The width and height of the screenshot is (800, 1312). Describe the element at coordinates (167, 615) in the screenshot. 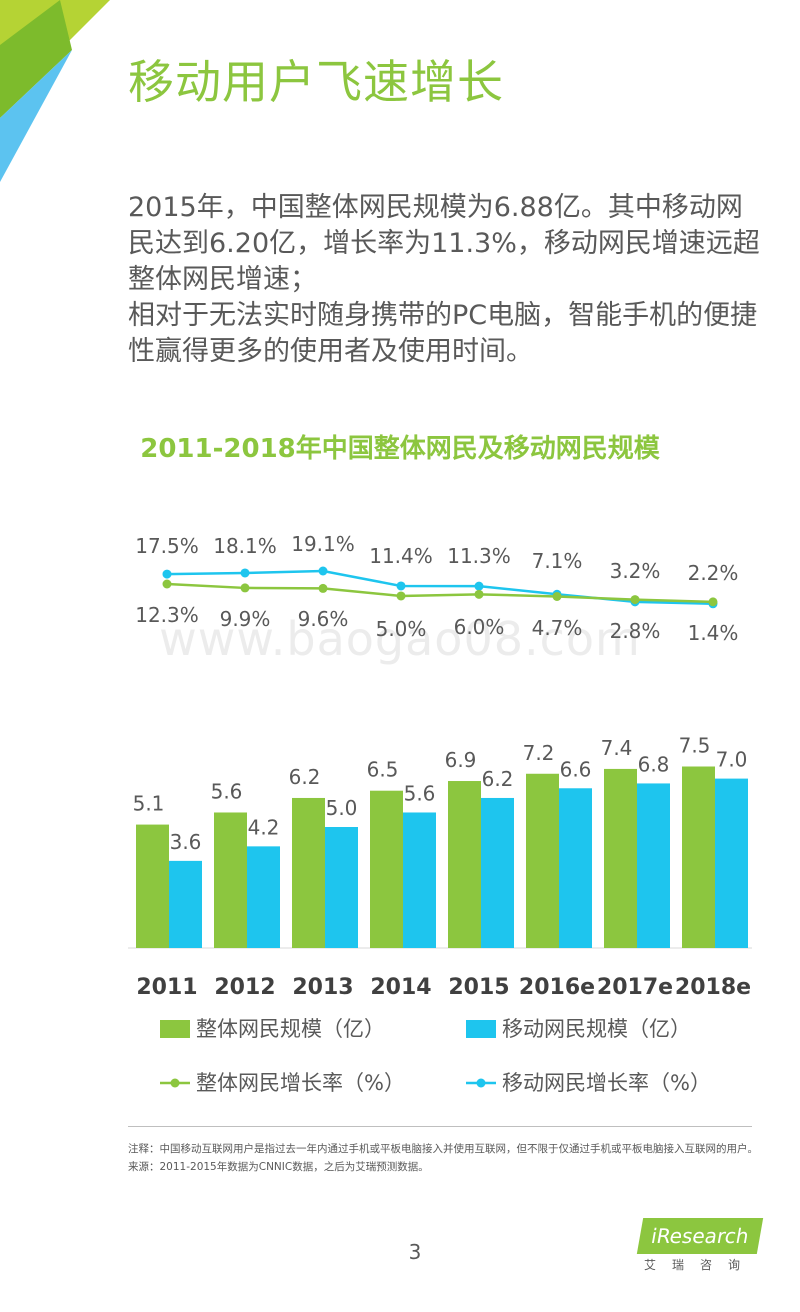

I see `label-total-growth-2011: 12.3%` at that location.